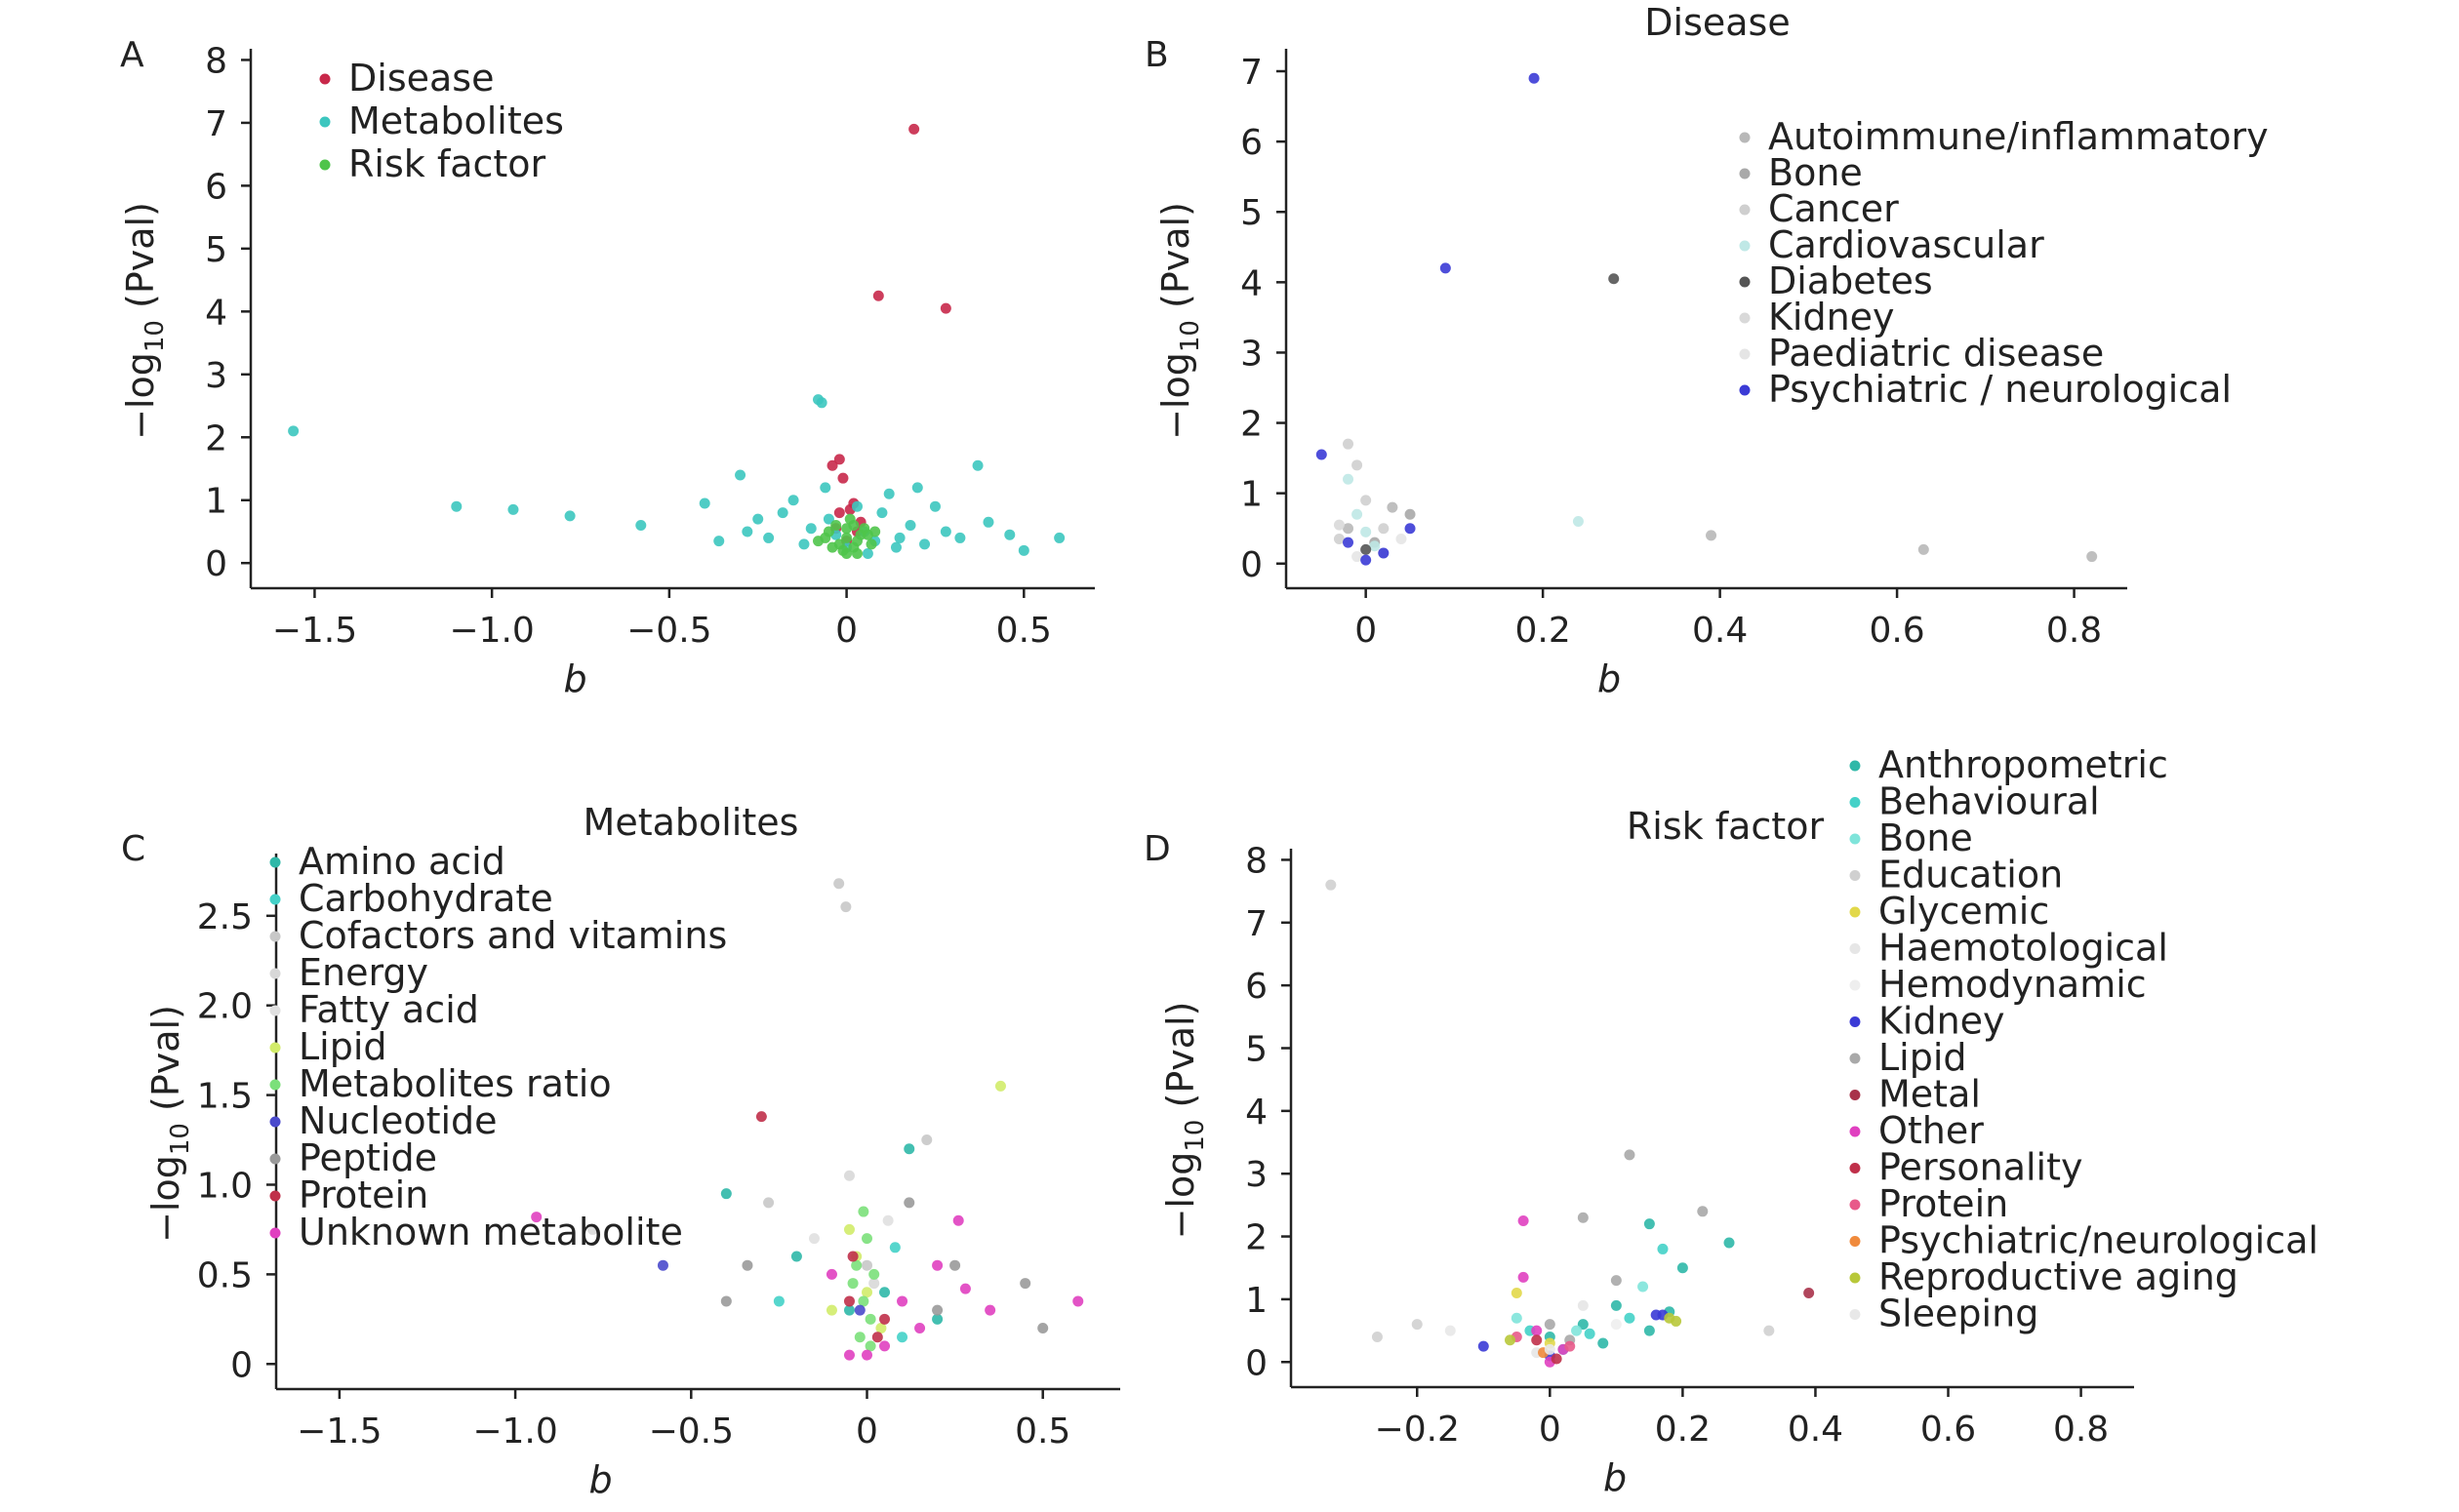  I want to click on legend-entry: Autoimmune/inflammatory, so click(2018, 136).